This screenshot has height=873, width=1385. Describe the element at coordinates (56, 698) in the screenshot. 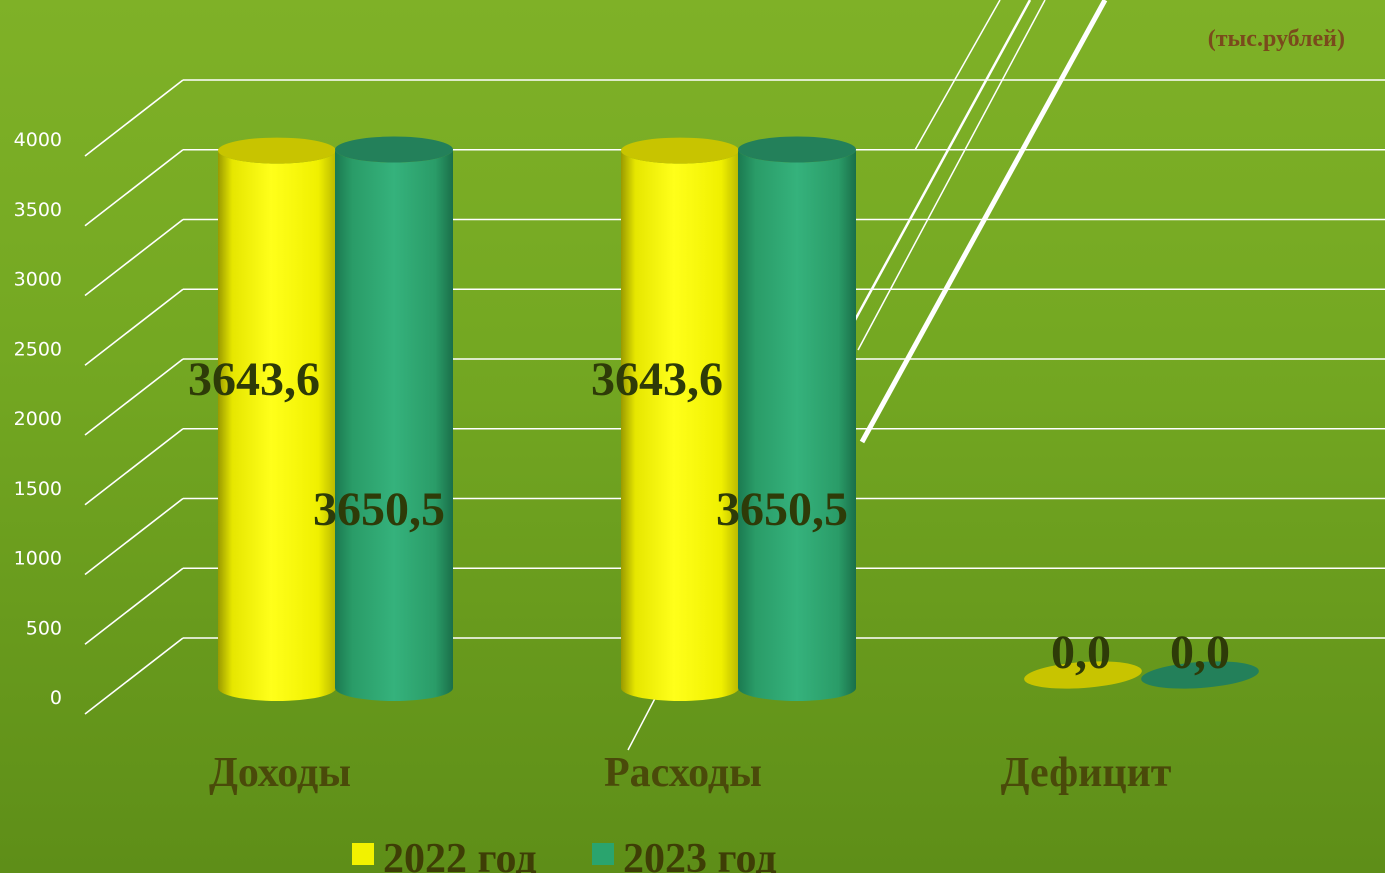

I see `y-tick-label: 0` at that location.